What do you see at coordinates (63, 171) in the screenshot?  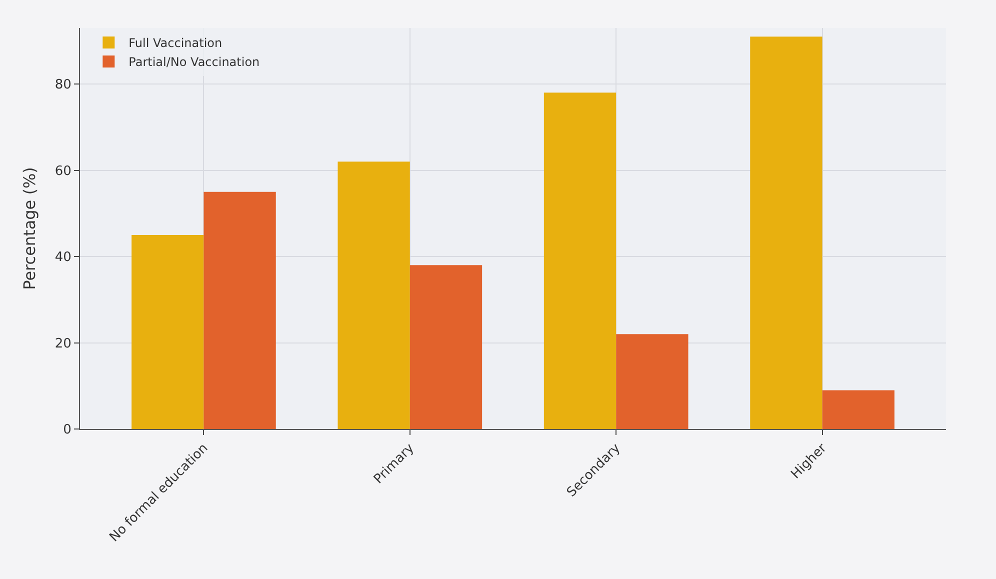 I see `y-tick-label: 60` at bounding box center [63, 171].